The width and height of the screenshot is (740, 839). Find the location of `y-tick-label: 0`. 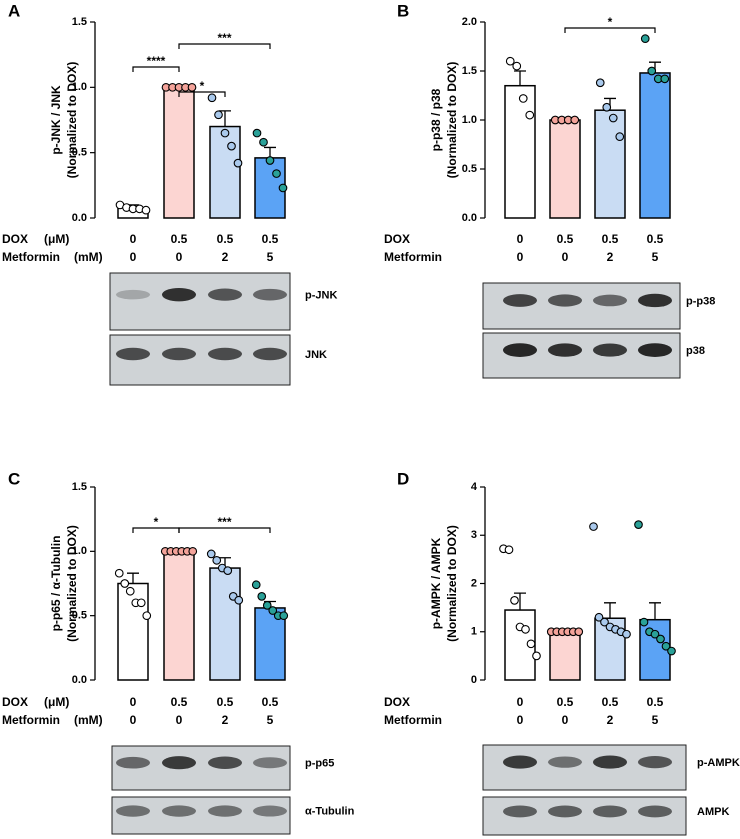

y-tick-label: 0 is located at coordinates (474, 680).